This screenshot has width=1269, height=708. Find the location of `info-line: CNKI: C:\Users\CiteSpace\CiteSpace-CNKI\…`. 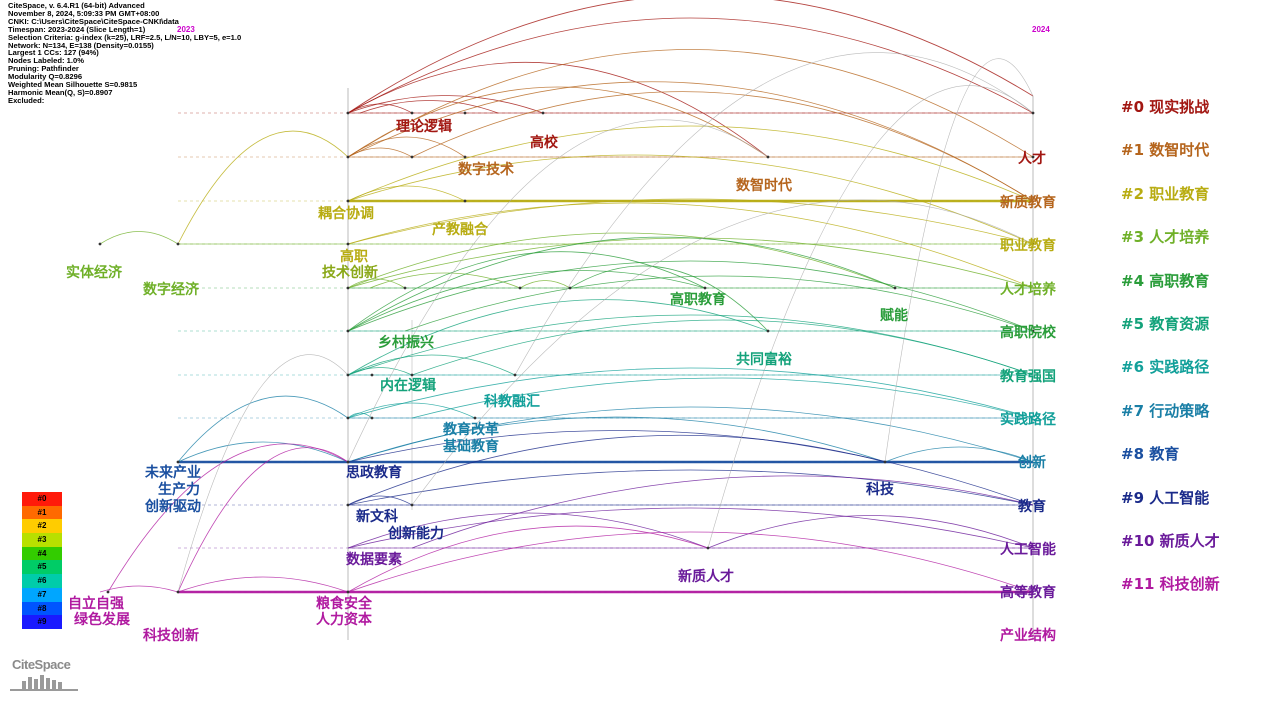

info-line: CNKI: C:\Users\CiteSpace\CiteSpace-CNKI\… is located at coordinates (93, 21).